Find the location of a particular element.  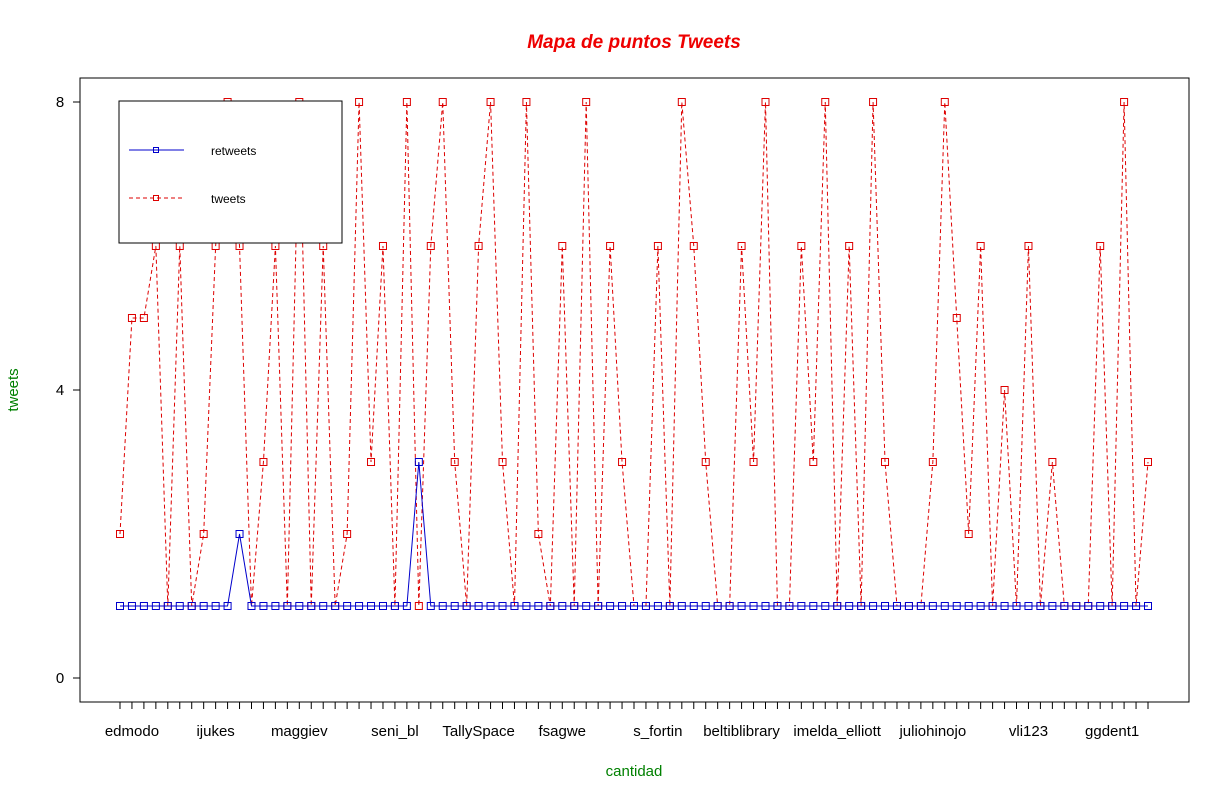

y-tick-label: 4 is located at coordinates (60, 390).